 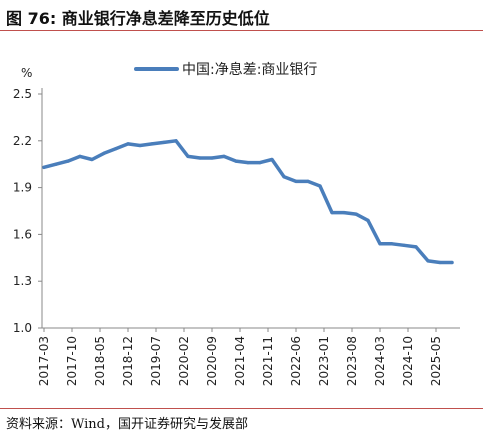 I want to click on y-tick-label: 1.3, so click(x=22, y=281).